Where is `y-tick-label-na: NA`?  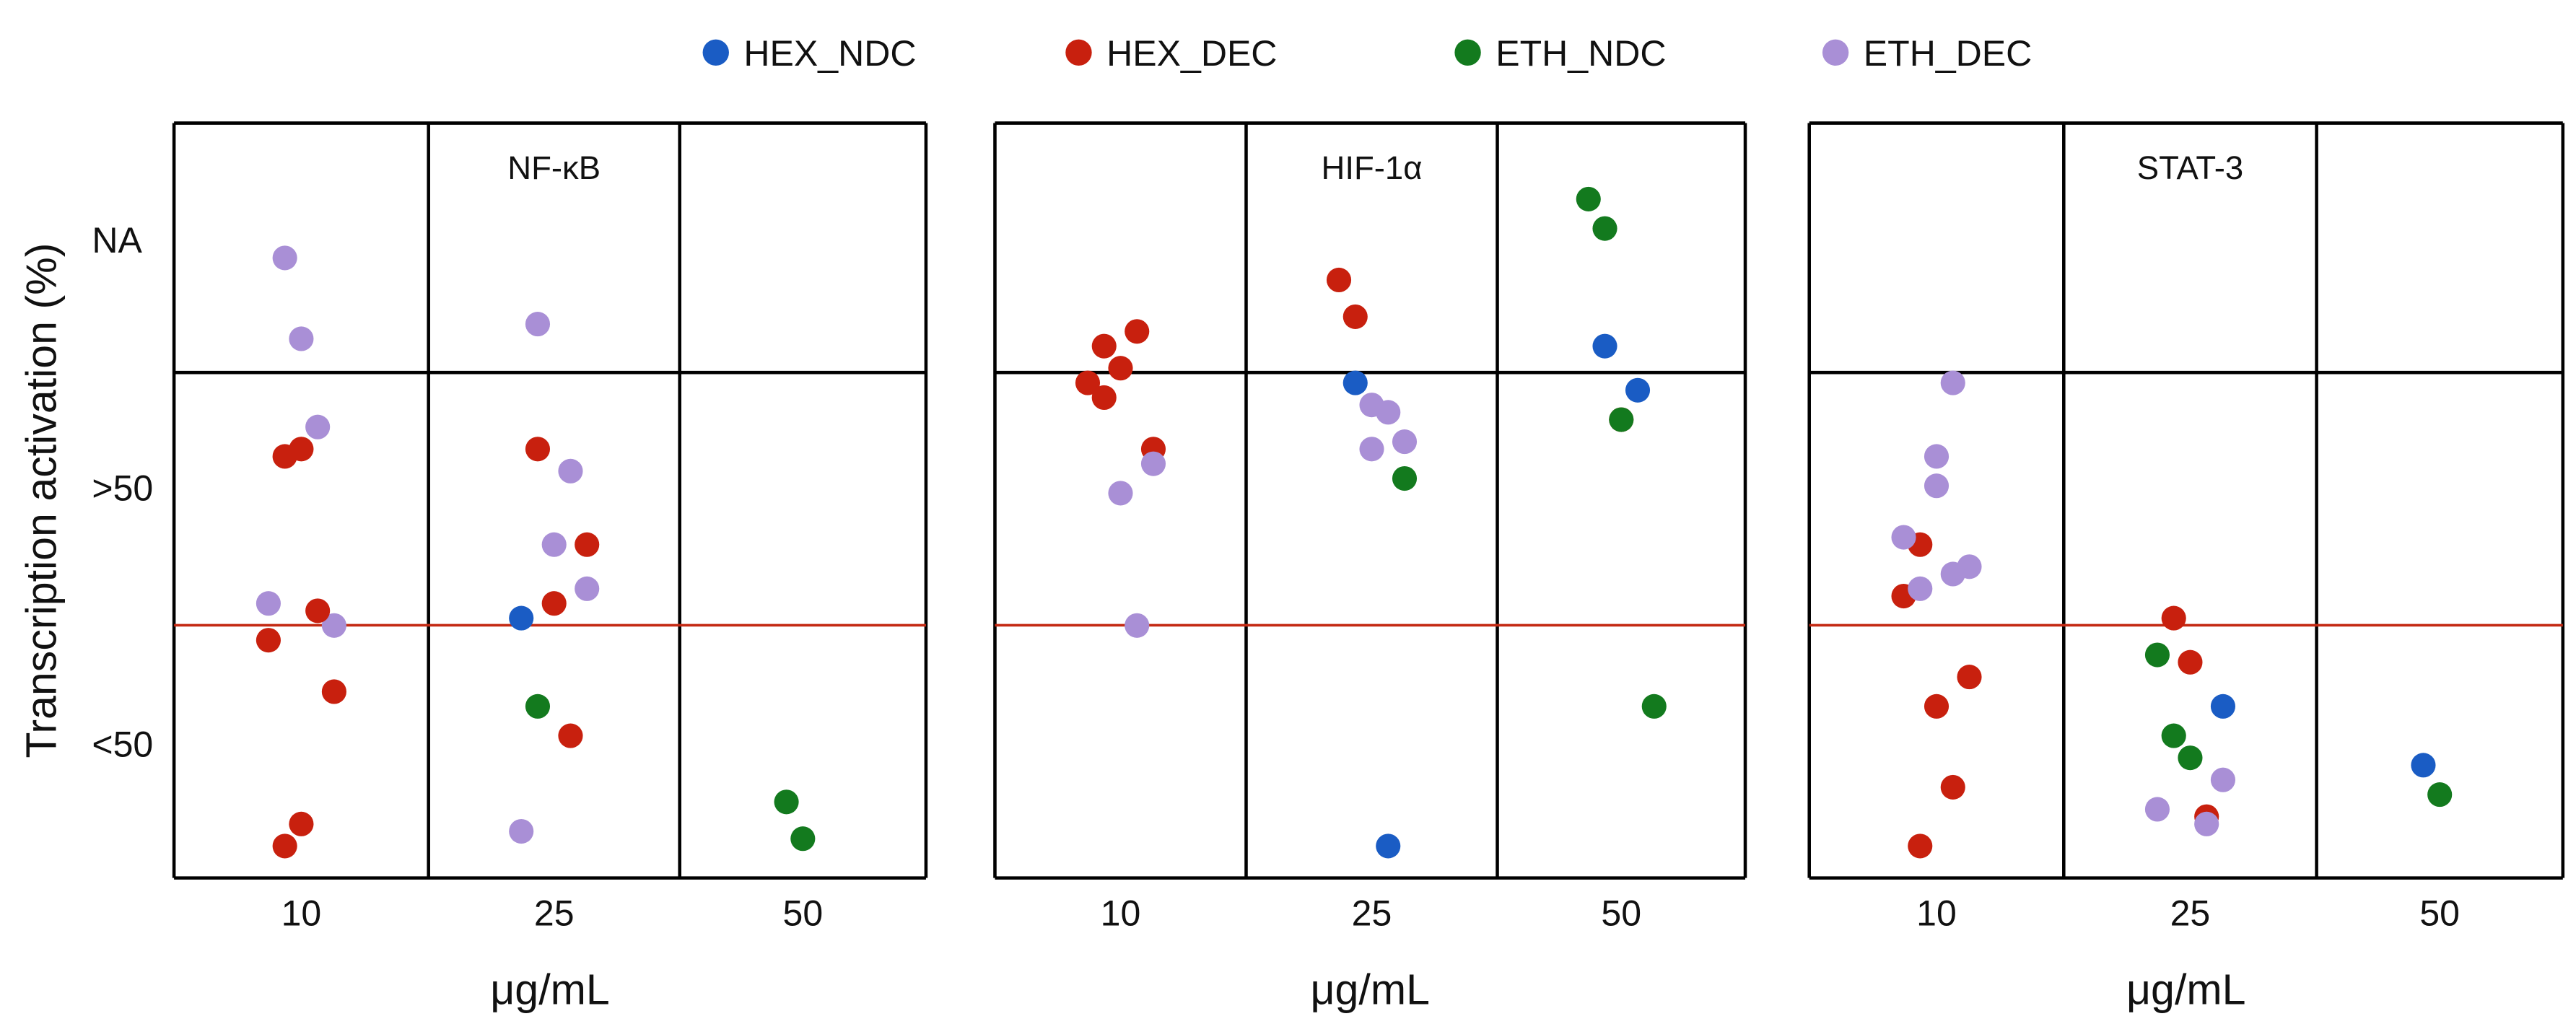
y-tick-label-na: NA is located at coordinates (117, 240).